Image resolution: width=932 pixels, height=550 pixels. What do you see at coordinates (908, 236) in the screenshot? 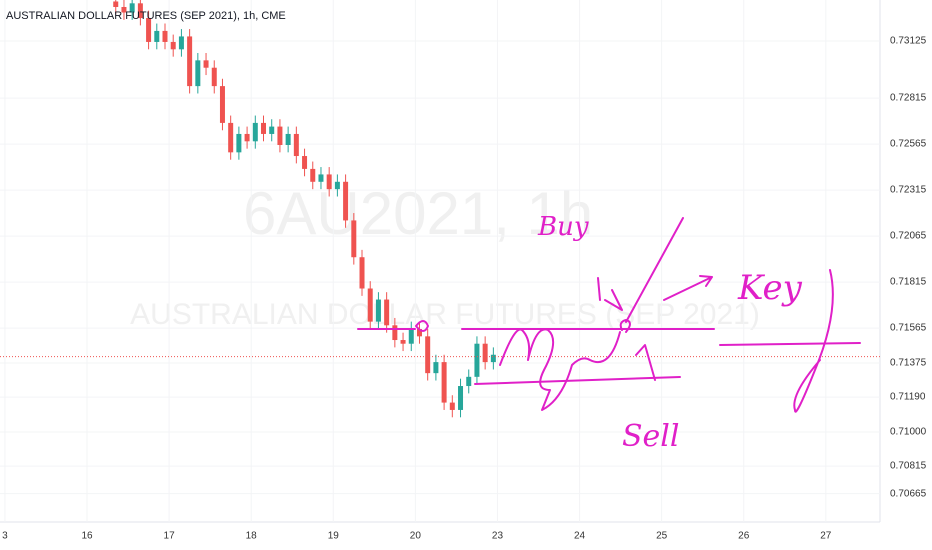
I see `y-tick-label: 0.72065` at bounding box center [908, 236].